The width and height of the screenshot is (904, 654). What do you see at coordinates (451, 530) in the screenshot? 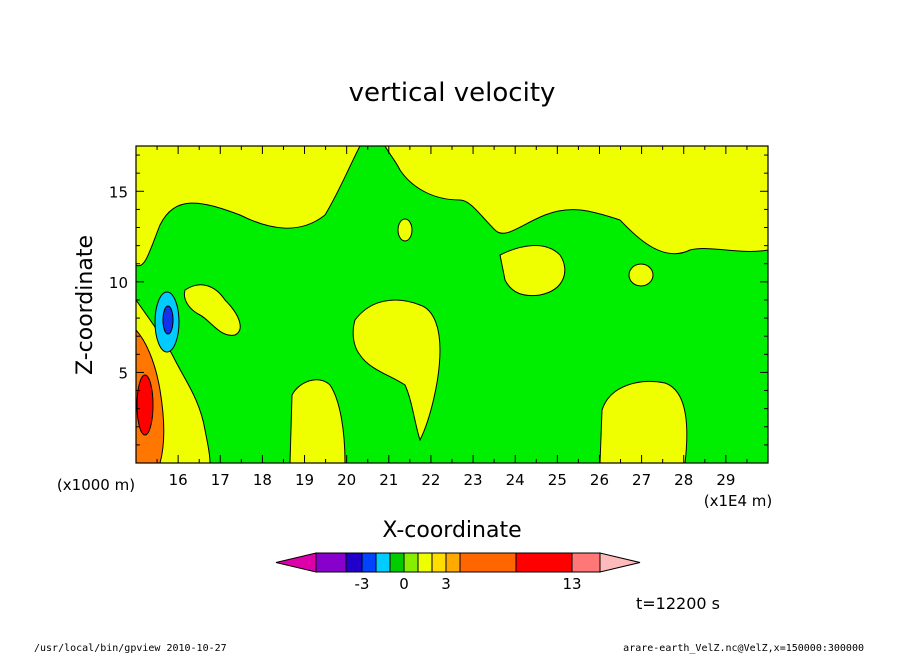
I see `x-axis-label: X-coordinate` at bounding box center [451, 530].